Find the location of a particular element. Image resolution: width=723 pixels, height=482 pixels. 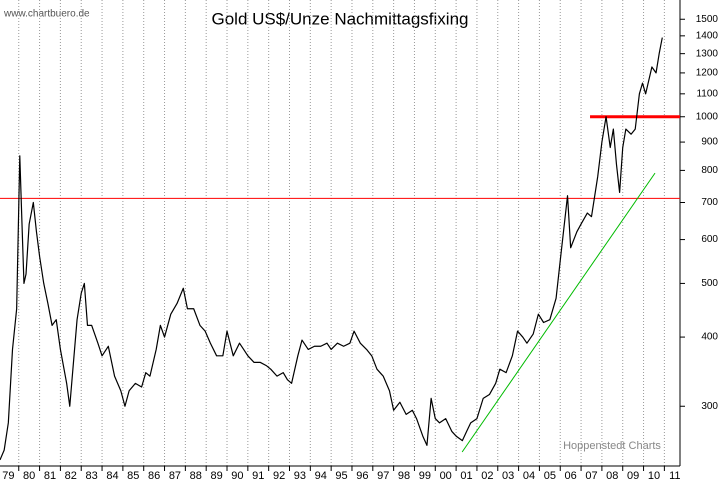

y-tick-label: 1100 is located at coordinates (707, 93).